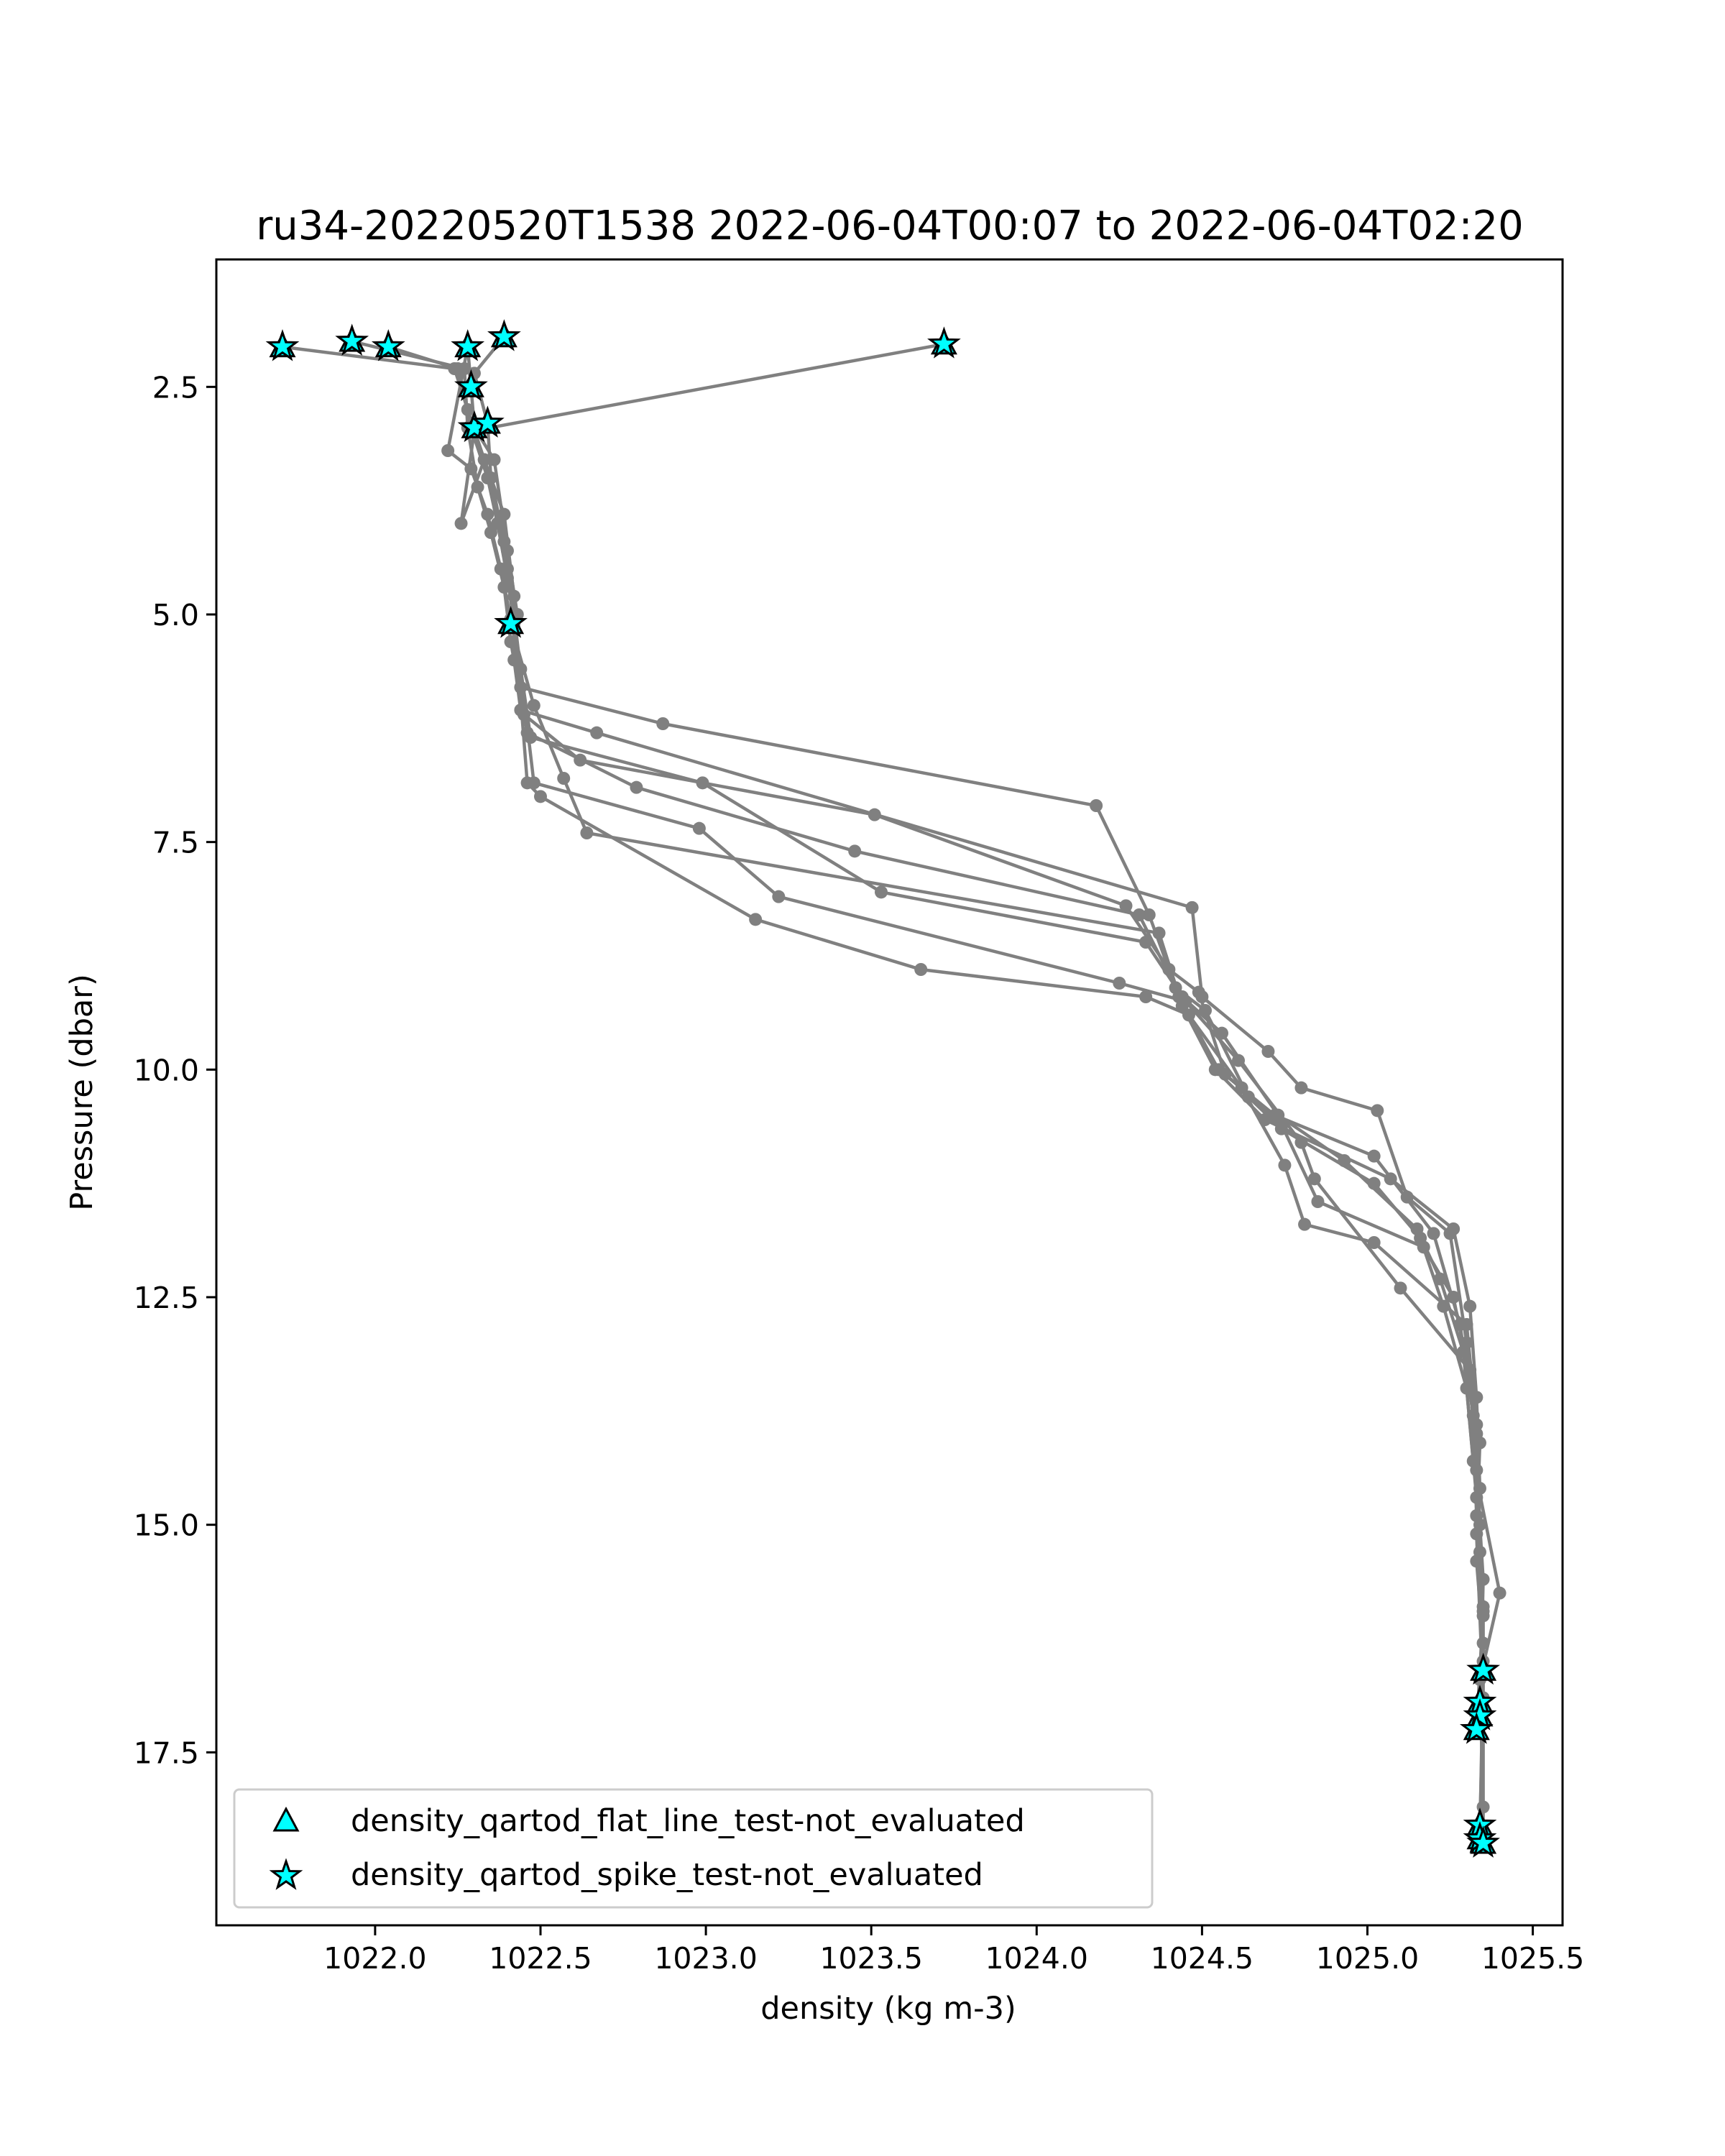 The height and width of the screenshot is (2156, 1725). I want to click on y-tick-label: 12.5, so click(166, 1298).